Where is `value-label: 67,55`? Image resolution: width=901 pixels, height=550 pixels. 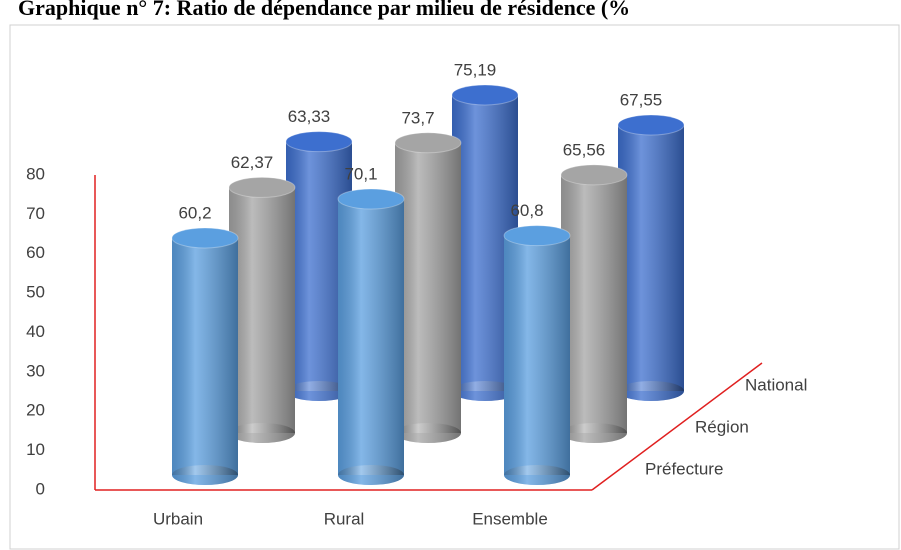 value-label: 67,55 is located at coordinates (641, 100).